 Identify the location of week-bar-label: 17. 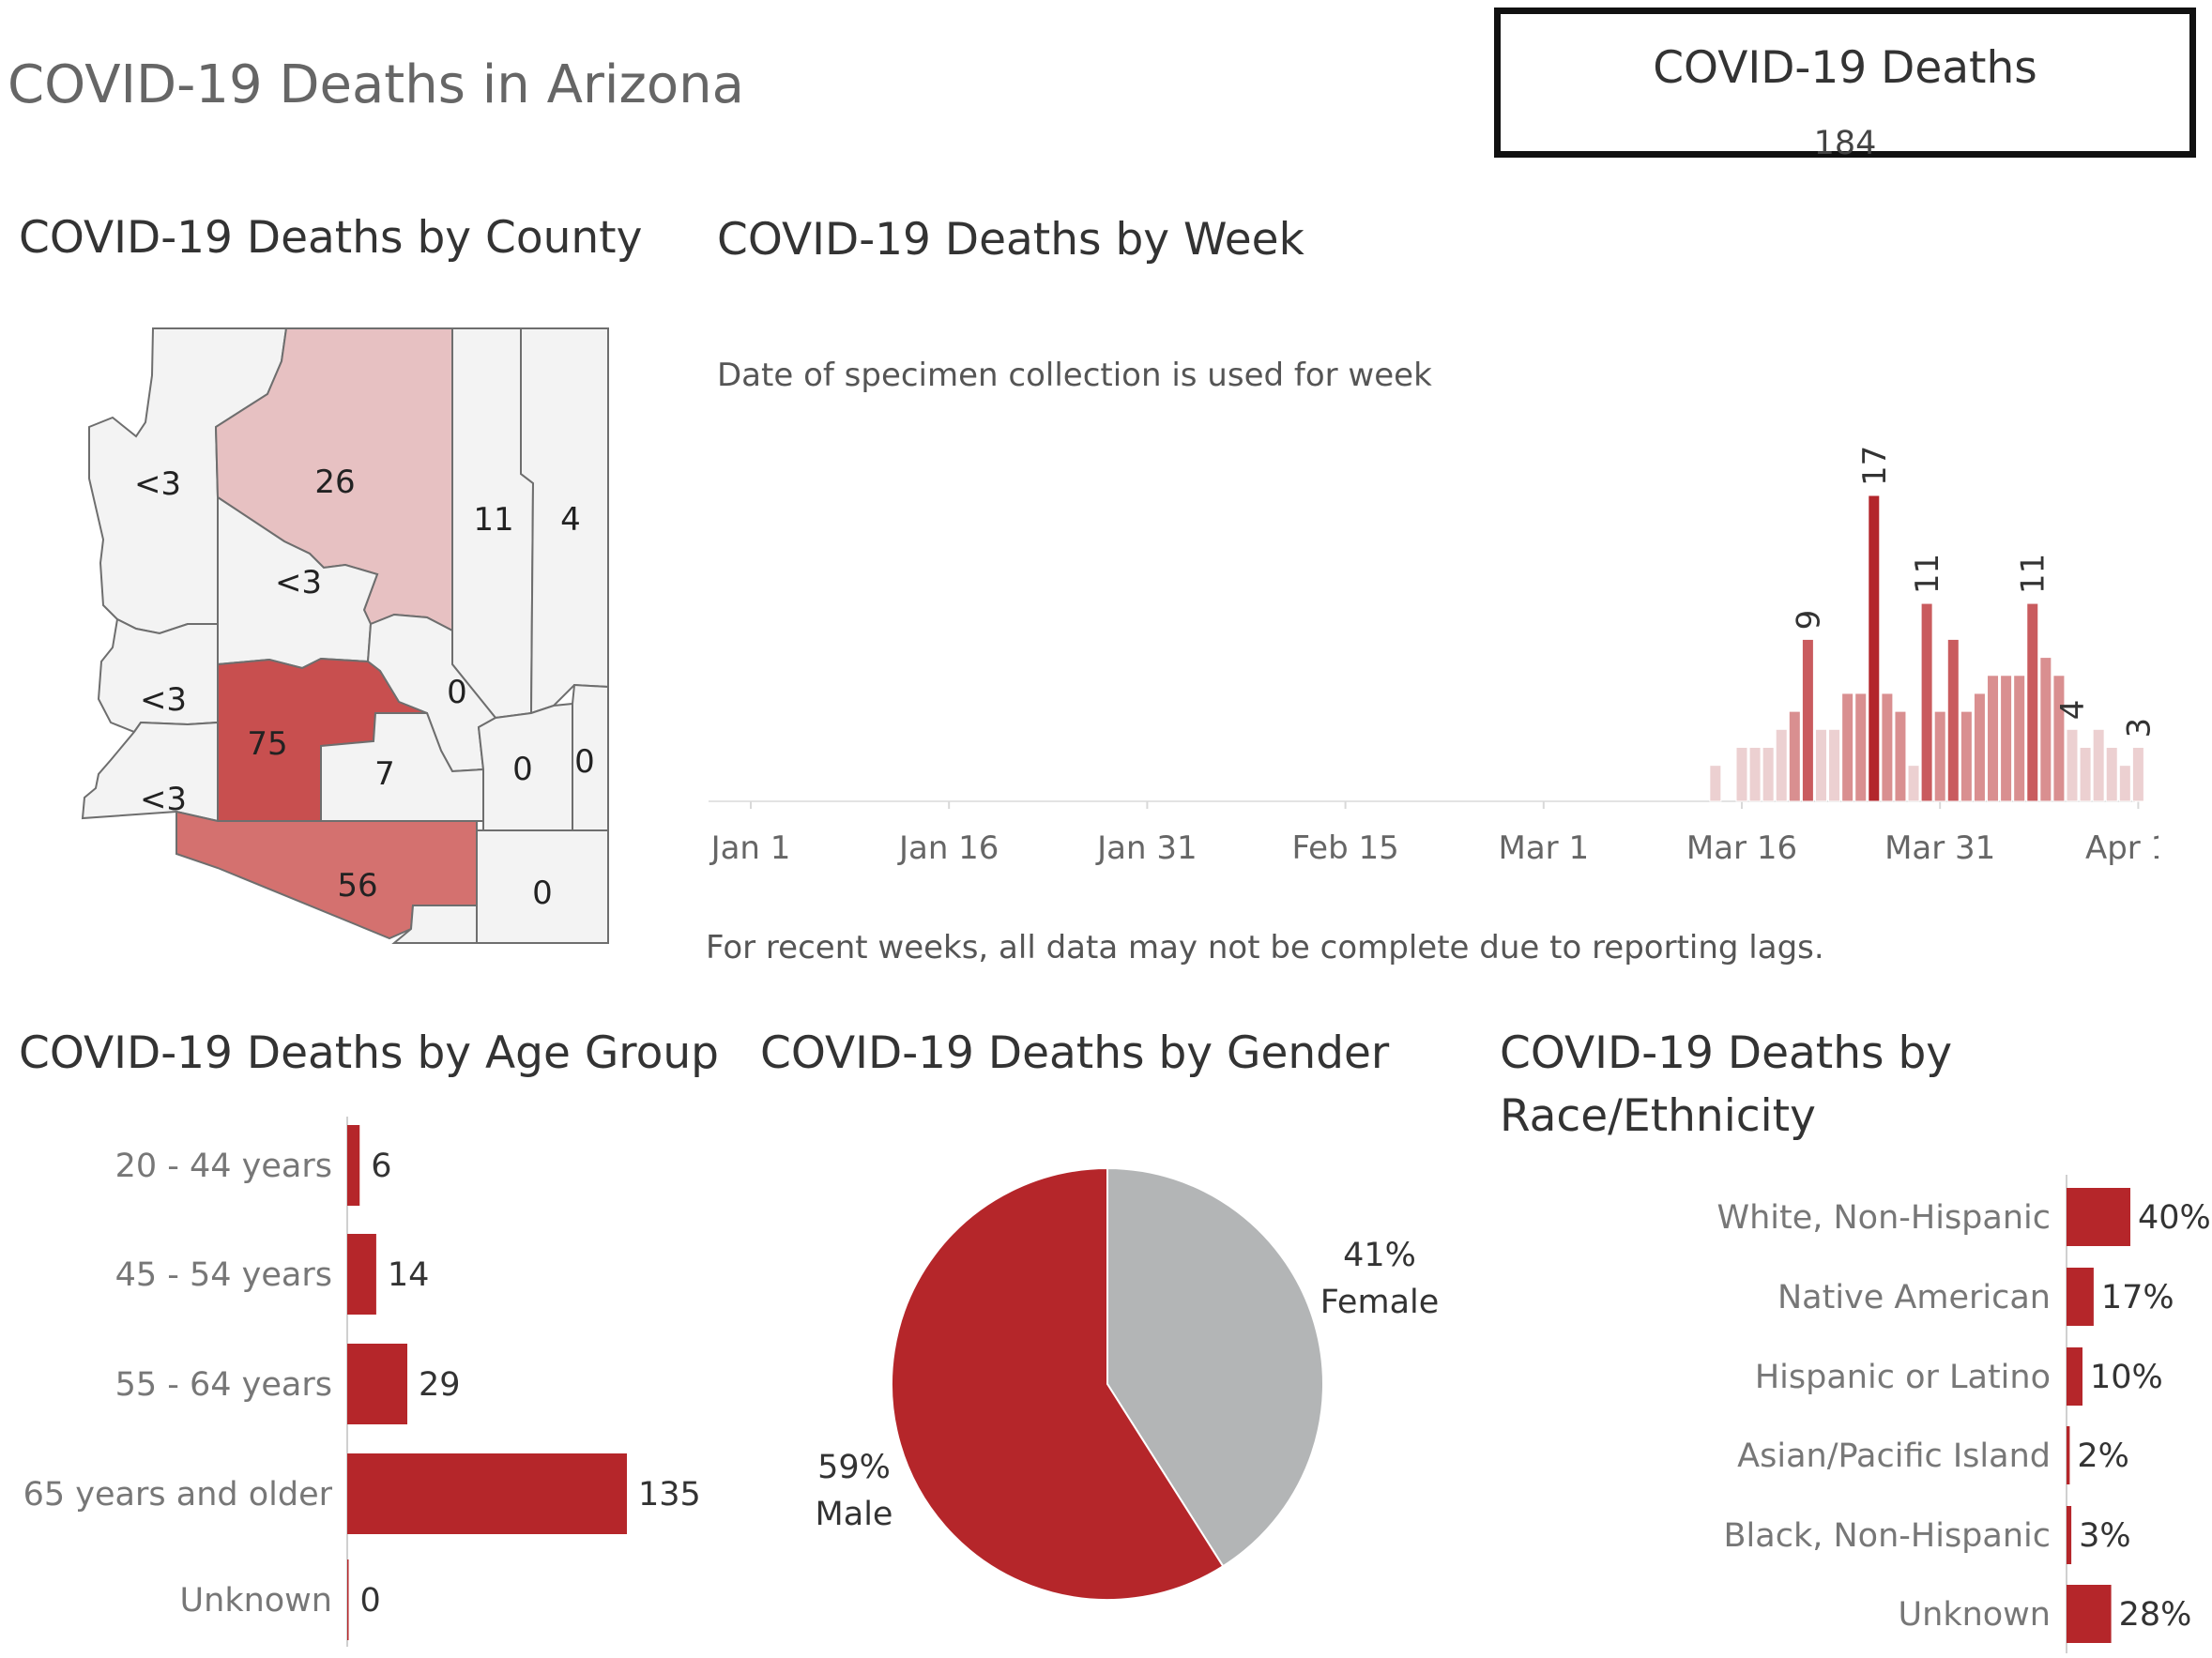
(1875, 466).